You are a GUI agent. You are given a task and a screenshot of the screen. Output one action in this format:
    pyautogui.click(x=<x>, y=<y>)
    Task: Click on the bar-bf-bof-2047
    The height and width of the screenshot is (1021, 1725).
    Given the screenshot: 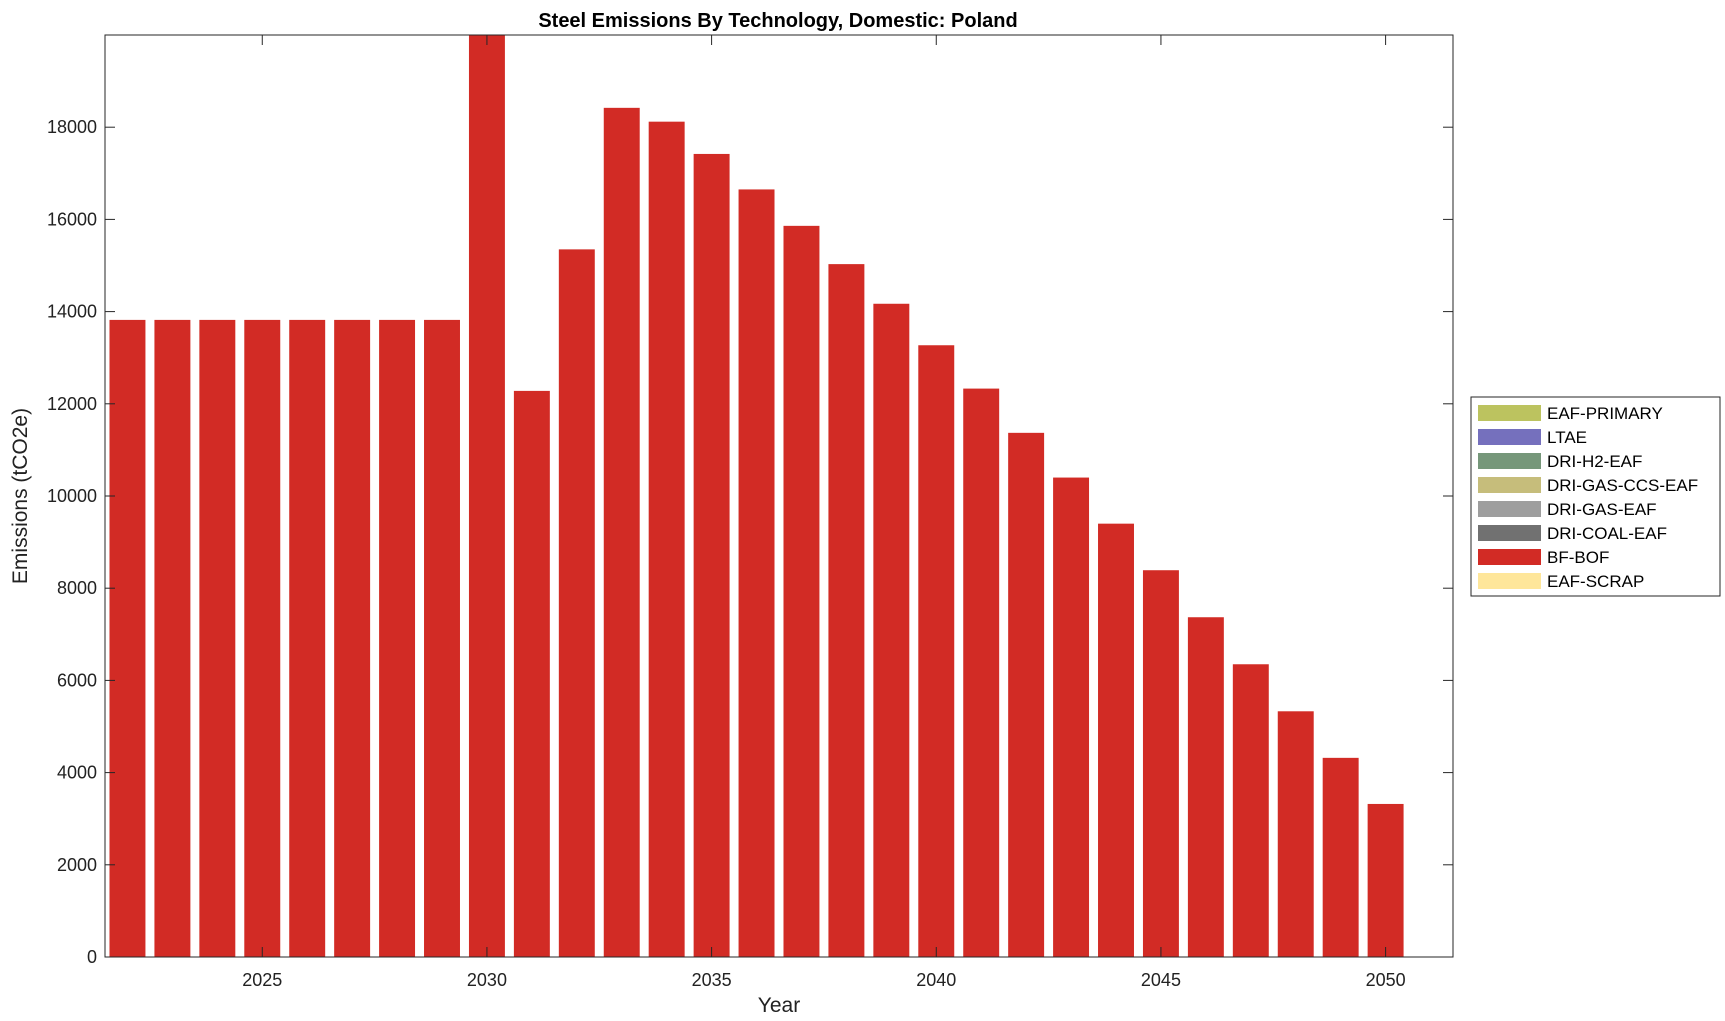 What is the action you would take?
    pyautogui.click(x=1250, y=810)
    